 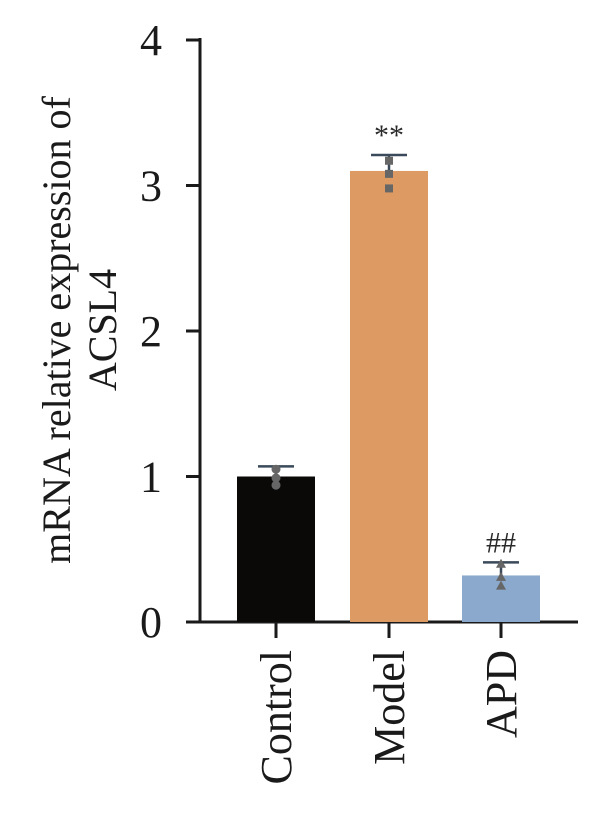 I want to click on significance-model: **, so click(x=389, y=135).